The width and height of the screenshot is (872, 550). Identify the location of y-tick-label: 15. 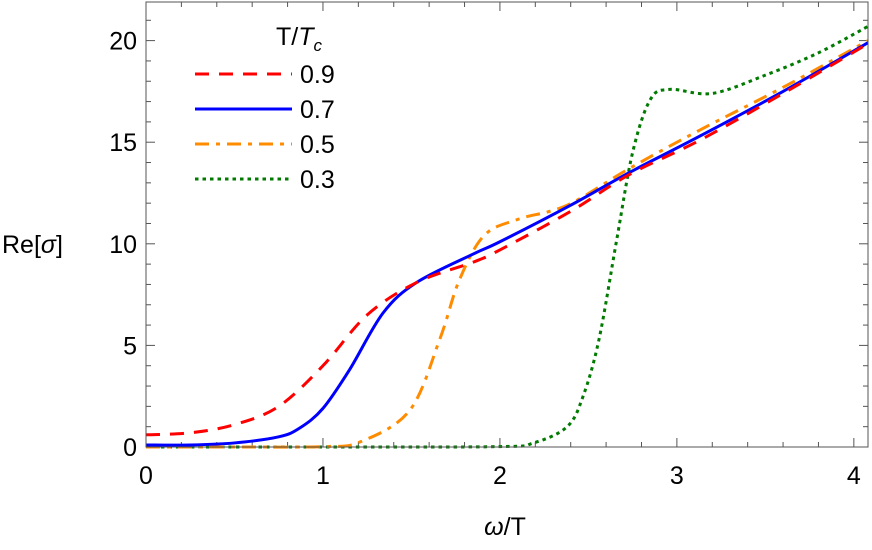
(123, 143).